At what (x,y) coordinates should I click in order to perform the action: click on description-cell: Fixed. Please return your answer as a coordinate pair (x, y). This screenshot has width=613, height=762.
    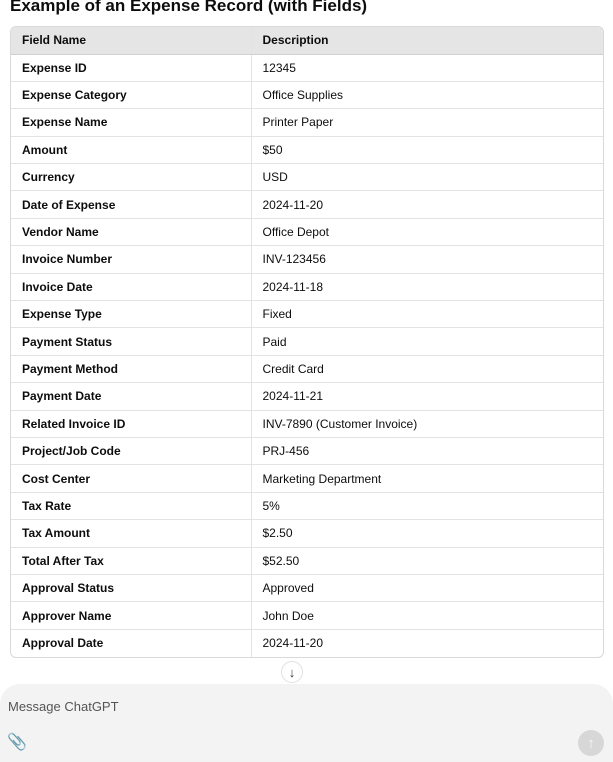
    Looking at the image, I should click on (426, 314).